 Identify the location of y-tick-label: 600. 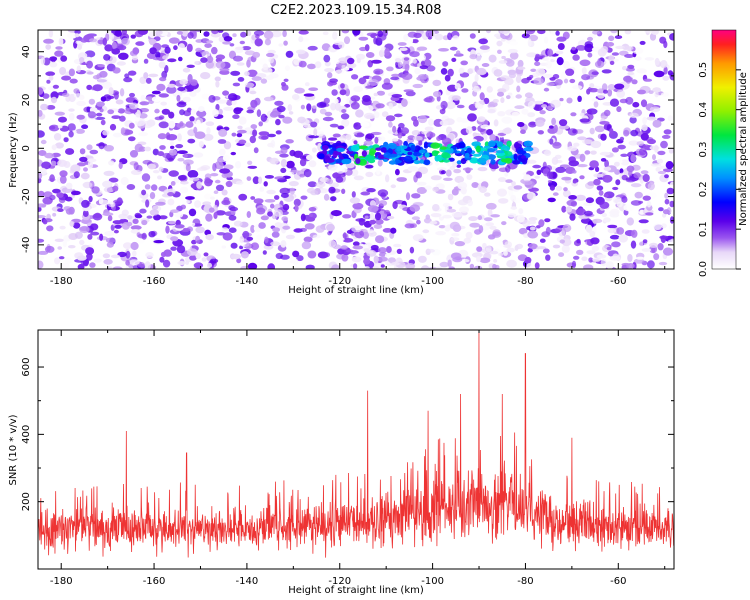
(26, 366).